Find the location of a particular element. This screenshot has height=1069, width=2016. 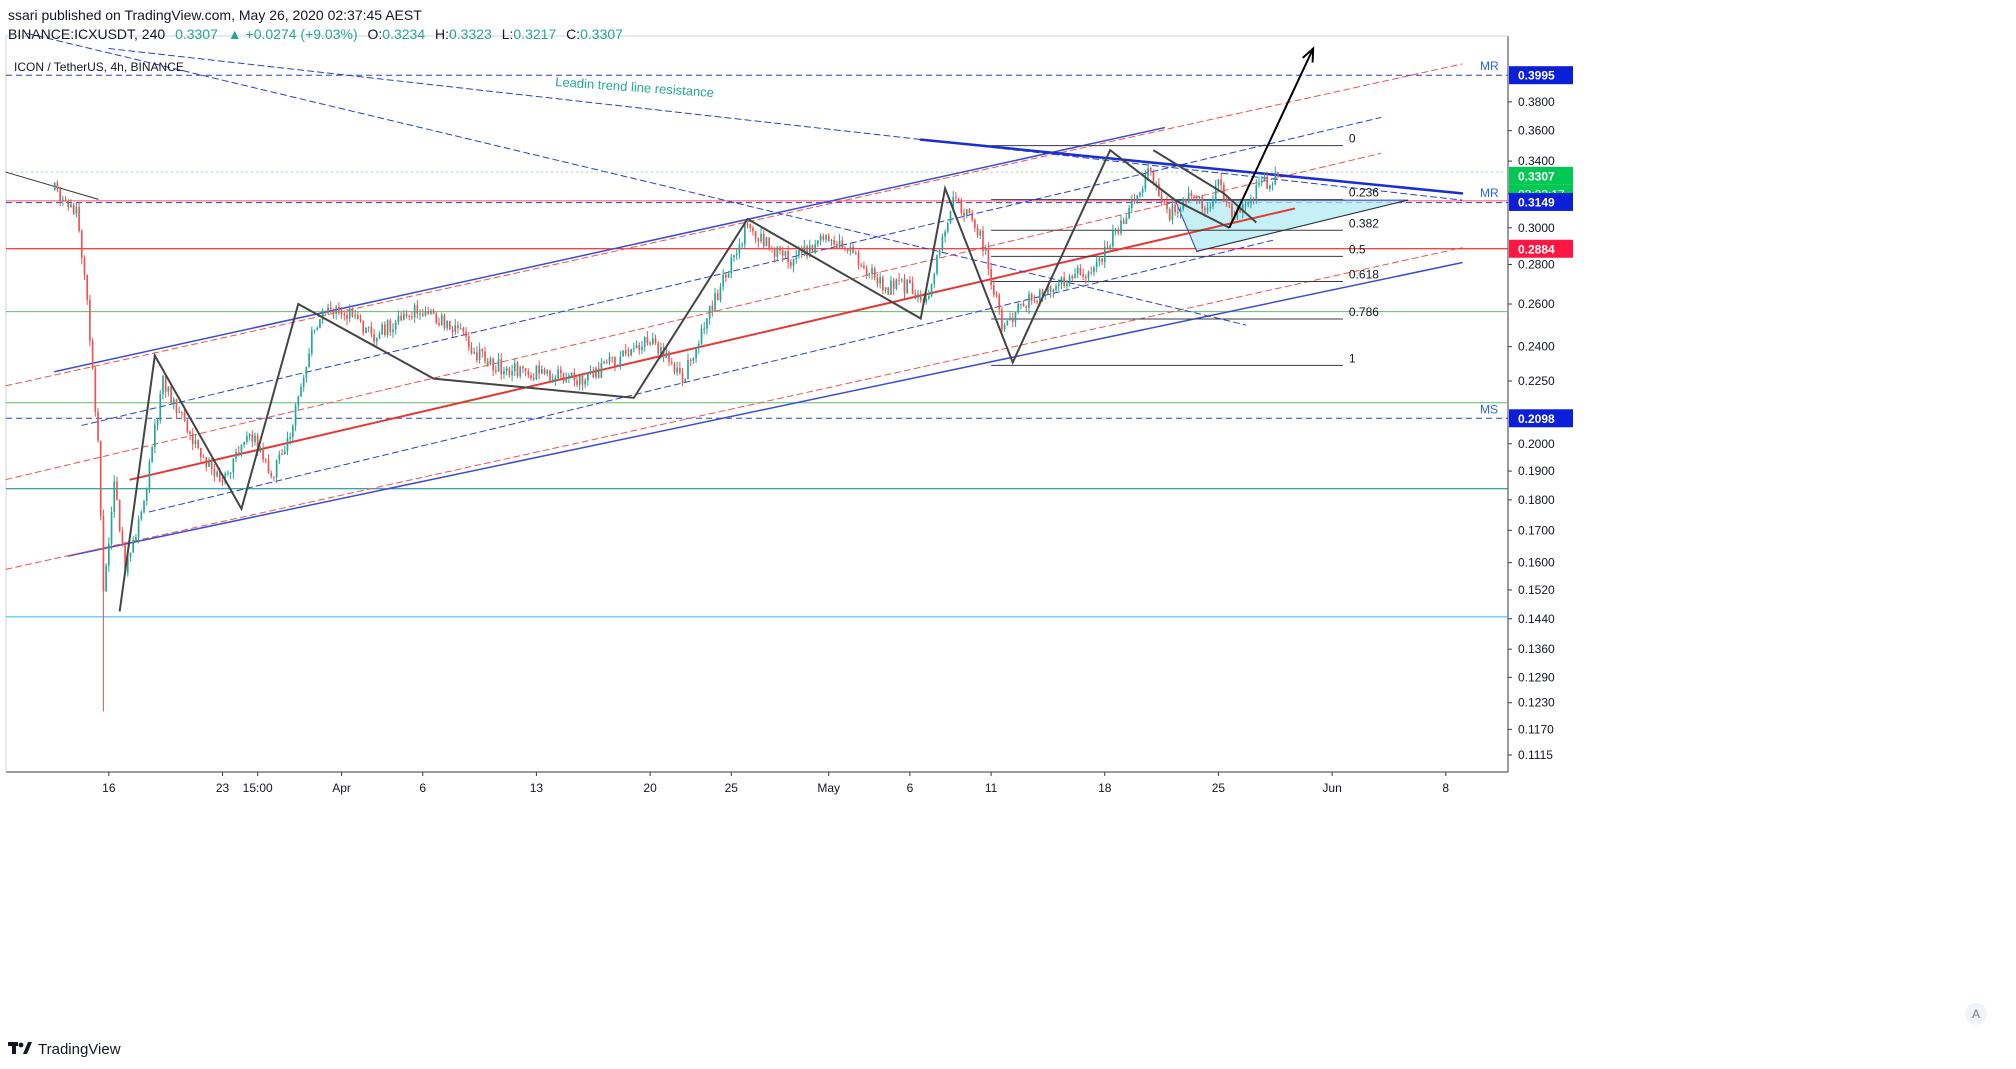

x-tick-label: 25 is located at coordinates (732, 788).